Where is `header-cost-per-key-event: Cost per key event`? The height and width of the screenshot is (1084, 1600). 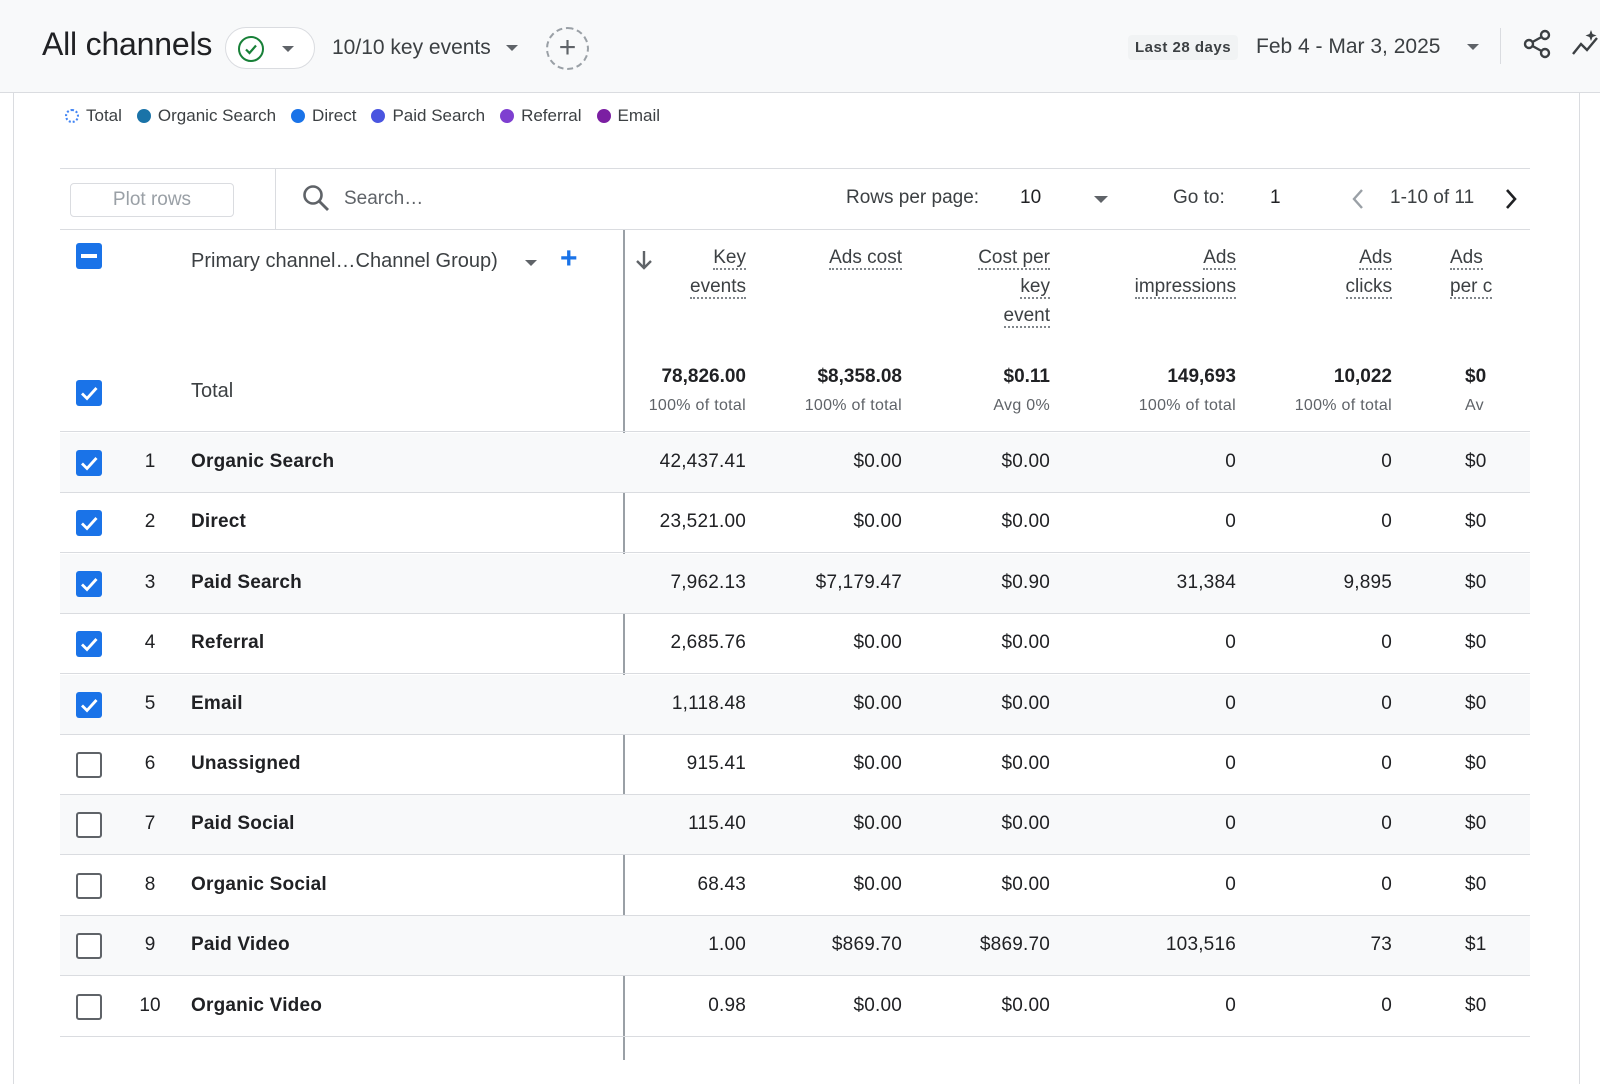
header-cost-per-key-event: Cost per key event is located at coordinates (1014, 287).